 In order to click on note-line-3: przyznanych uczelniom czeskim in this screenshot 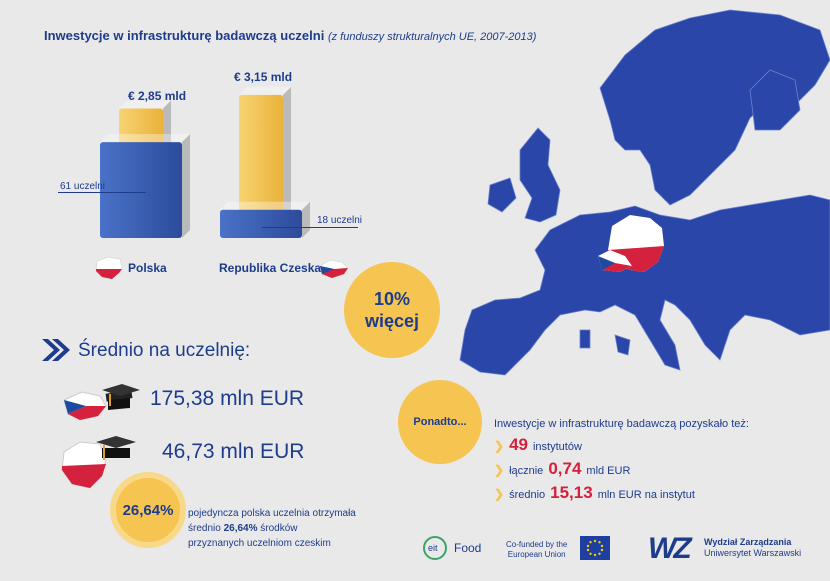, I will do `click(259, 543)`.